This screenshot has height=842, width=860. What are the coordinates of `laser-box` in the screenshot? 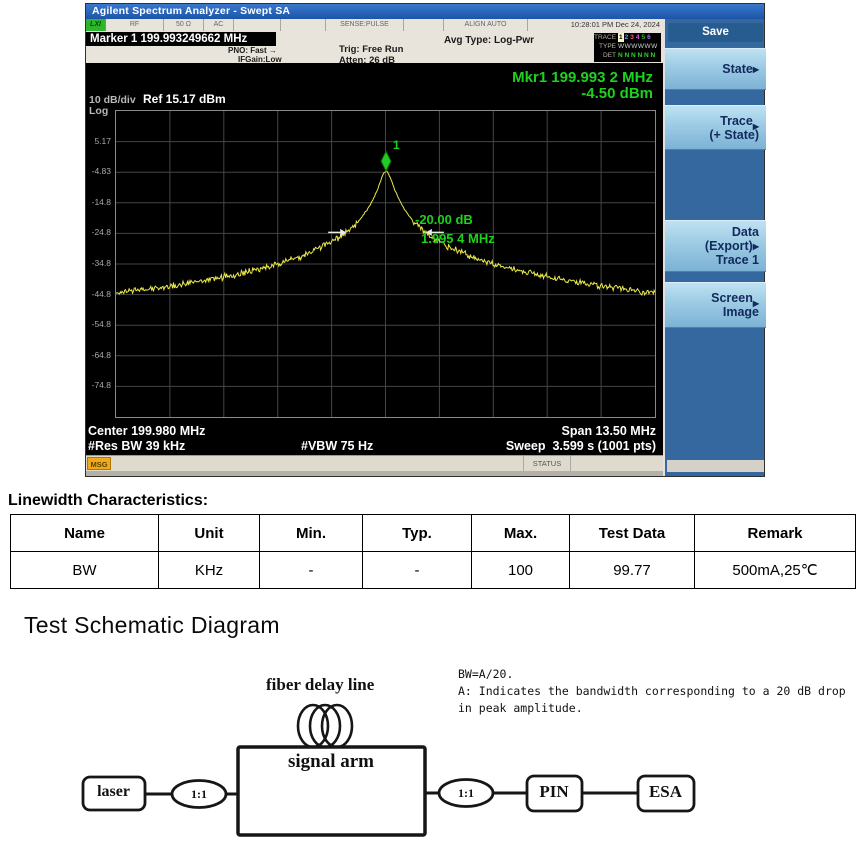 It's located at (114, 793).